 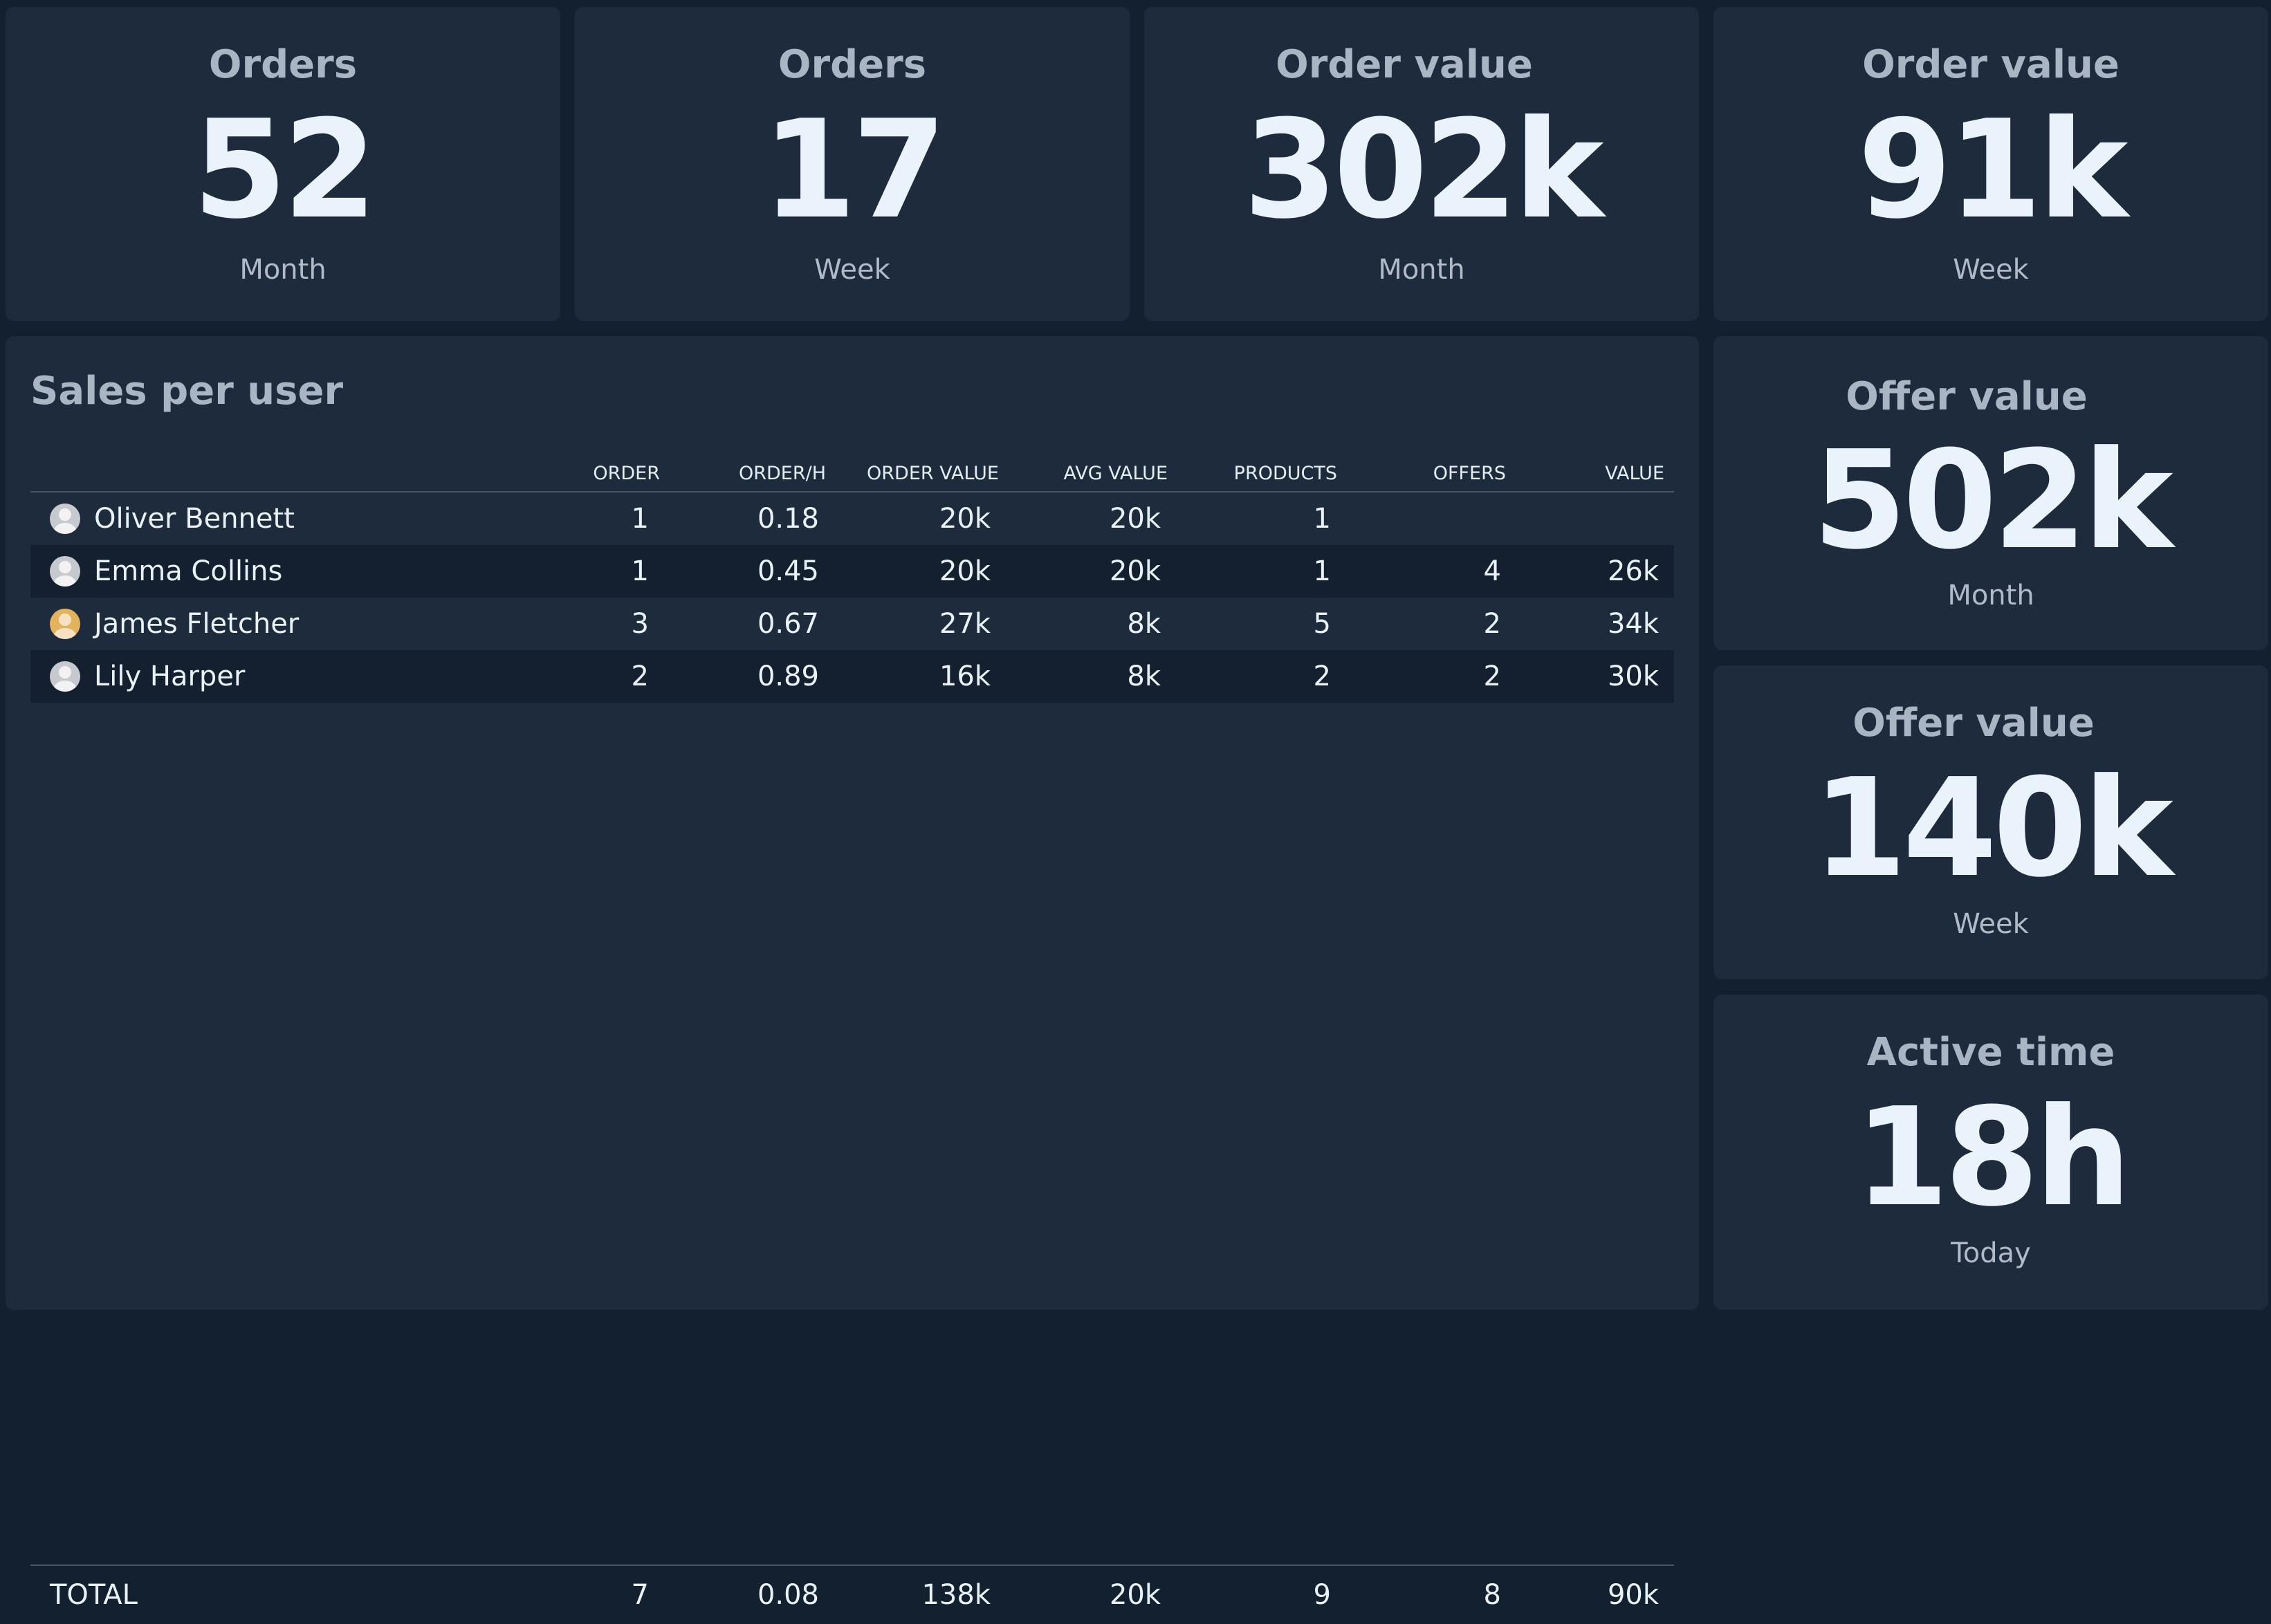 I want to click on column-header-value: VALUE, so click(x=1634, y=473).